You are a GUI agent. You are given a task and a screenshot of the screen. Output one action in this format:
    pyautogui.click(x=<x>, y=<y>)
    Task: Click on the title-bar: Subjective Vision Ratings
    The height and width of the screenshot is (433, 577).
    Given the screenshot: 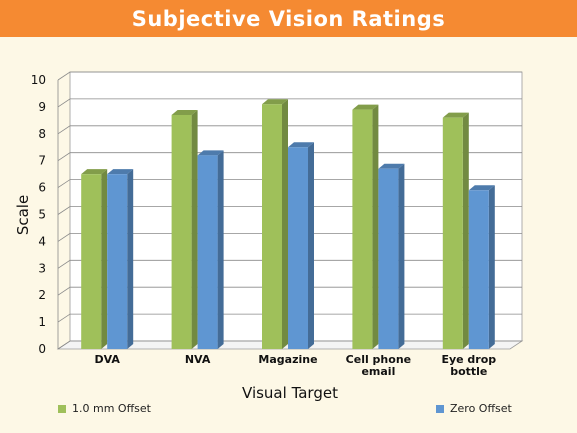 What is the action you would take?
    pyautogui.click(x=288, y=18)
    